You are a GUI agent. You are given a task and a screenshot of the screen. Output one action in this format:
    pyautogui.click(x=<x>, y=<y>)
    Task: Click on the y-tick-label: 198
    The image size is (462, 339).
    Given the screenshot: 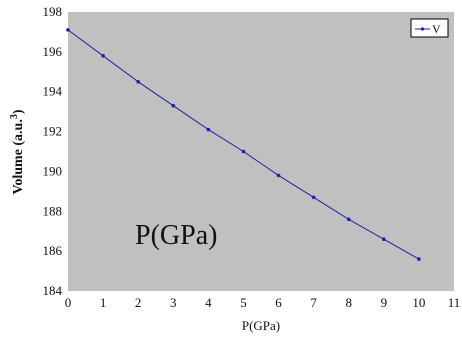 What is the action you would take?
    pyautogui.click(x=53, y=11)
    